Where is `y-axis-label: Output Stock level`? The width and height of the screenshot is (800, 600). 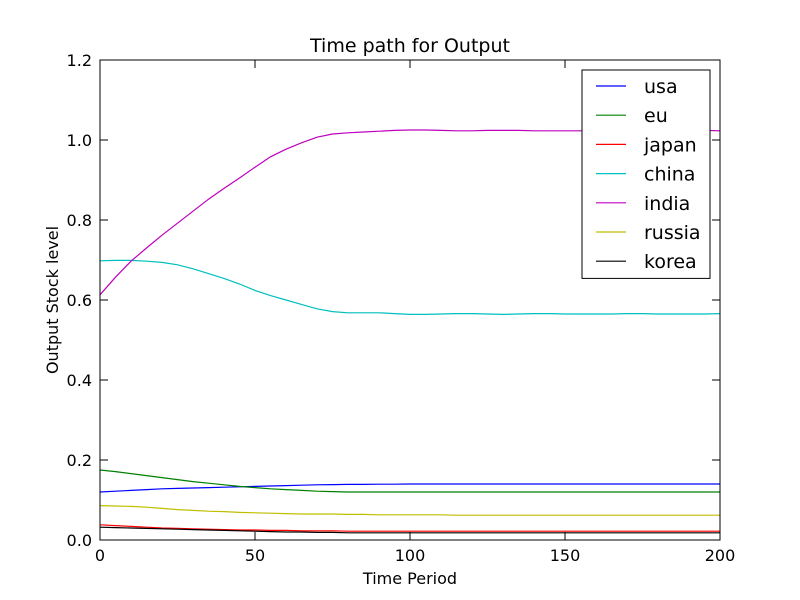
y-axis-label: Output Stock level is located at coordinates (52, 300).